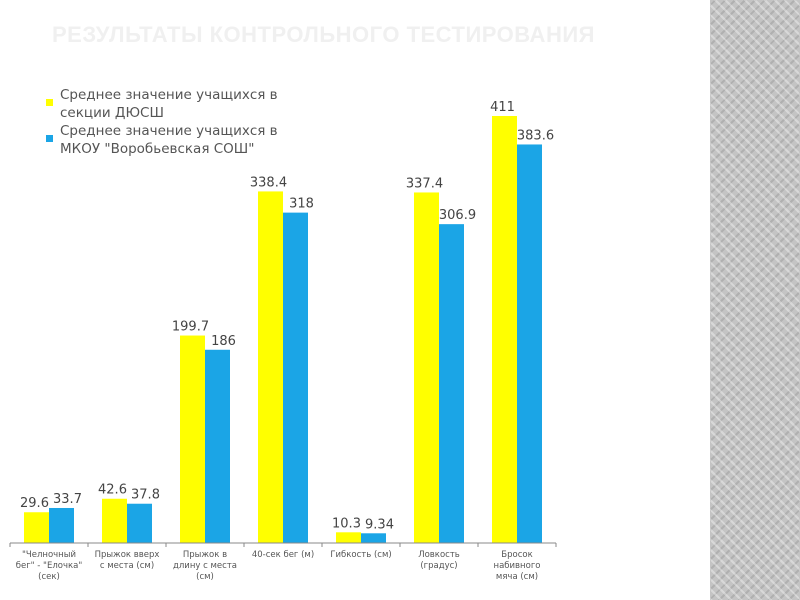 The width and height of the screenshot is (800, 600). What do you see at coordinates (360, 555) in the screenshot?
I see `category-label: Гибкость (см)` at bounding box center [360, 555].